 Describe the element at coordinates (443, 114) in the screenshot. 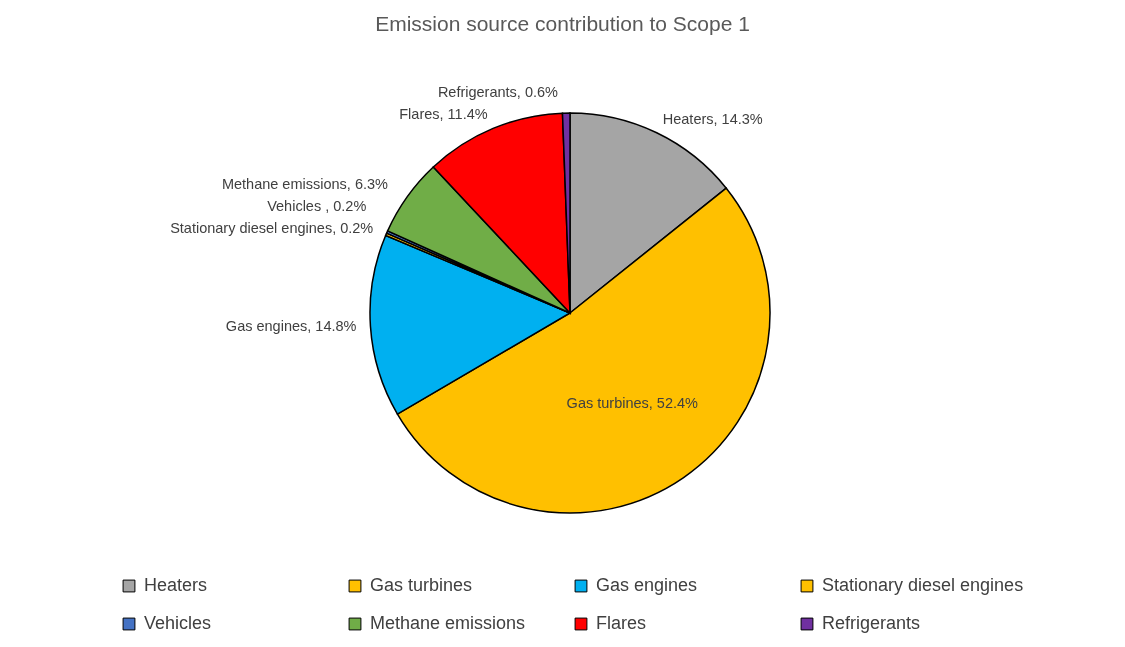

I see `data-label: Flares, 11.4%` at that location.